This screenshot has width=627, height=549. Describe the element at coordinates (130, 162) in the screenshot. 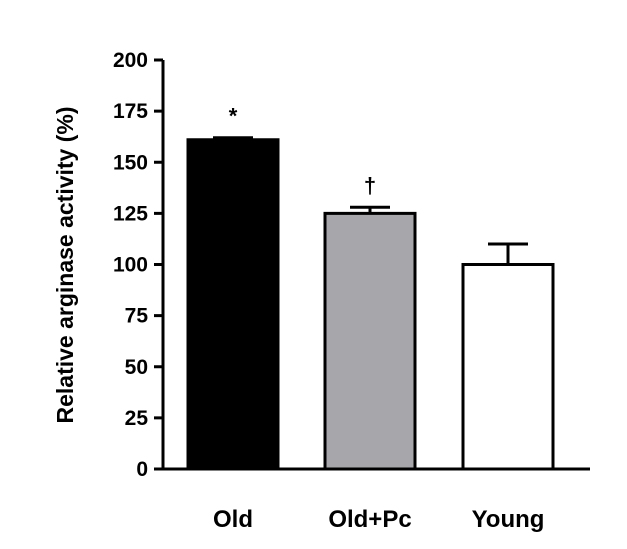

I see `y-tick-label: 150` at that location.